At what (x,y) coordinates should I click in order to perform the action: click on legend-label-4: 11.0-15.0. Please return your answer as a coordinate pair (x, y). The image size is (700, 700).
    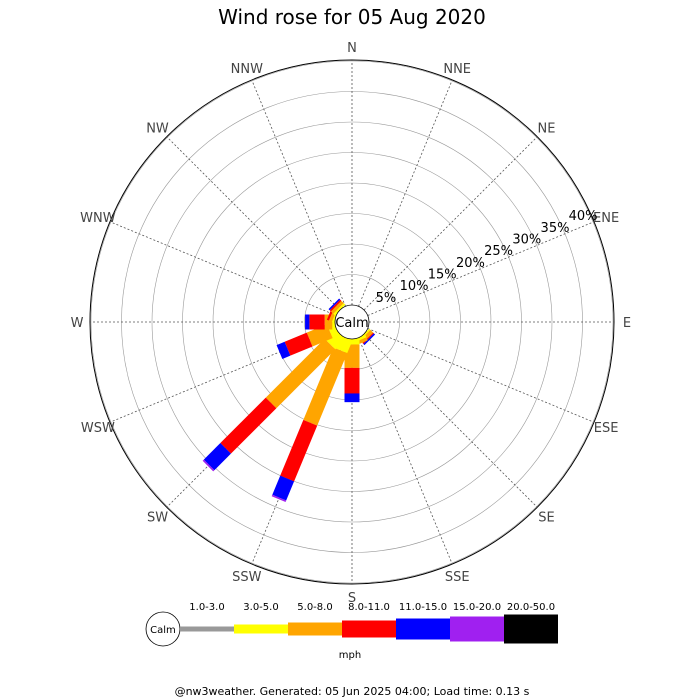
    Looking at the image, I should click on (423, 607).